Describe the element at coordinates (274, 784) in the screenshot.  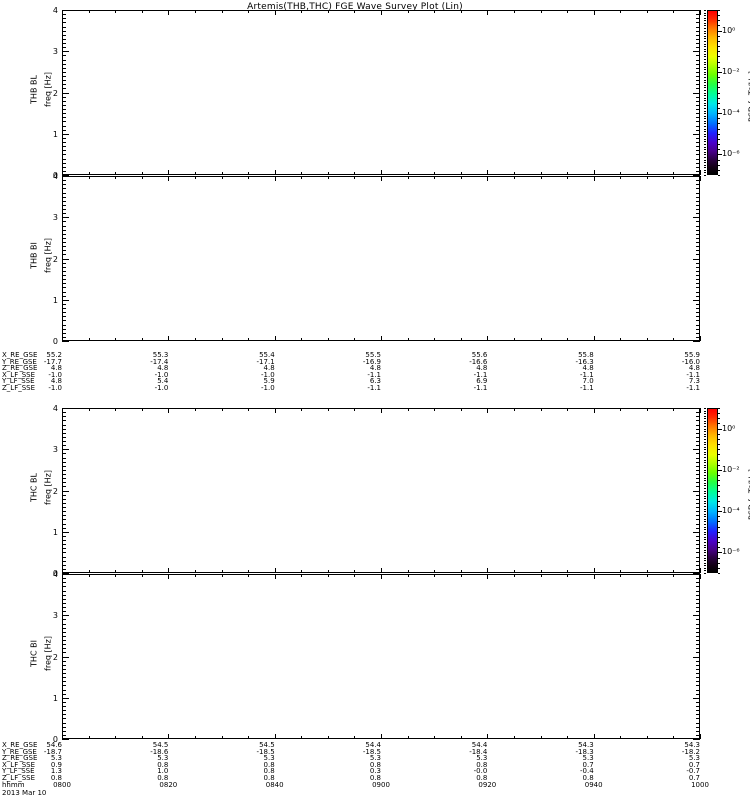
I see `time-axis-tick-label: 0840` at that location.